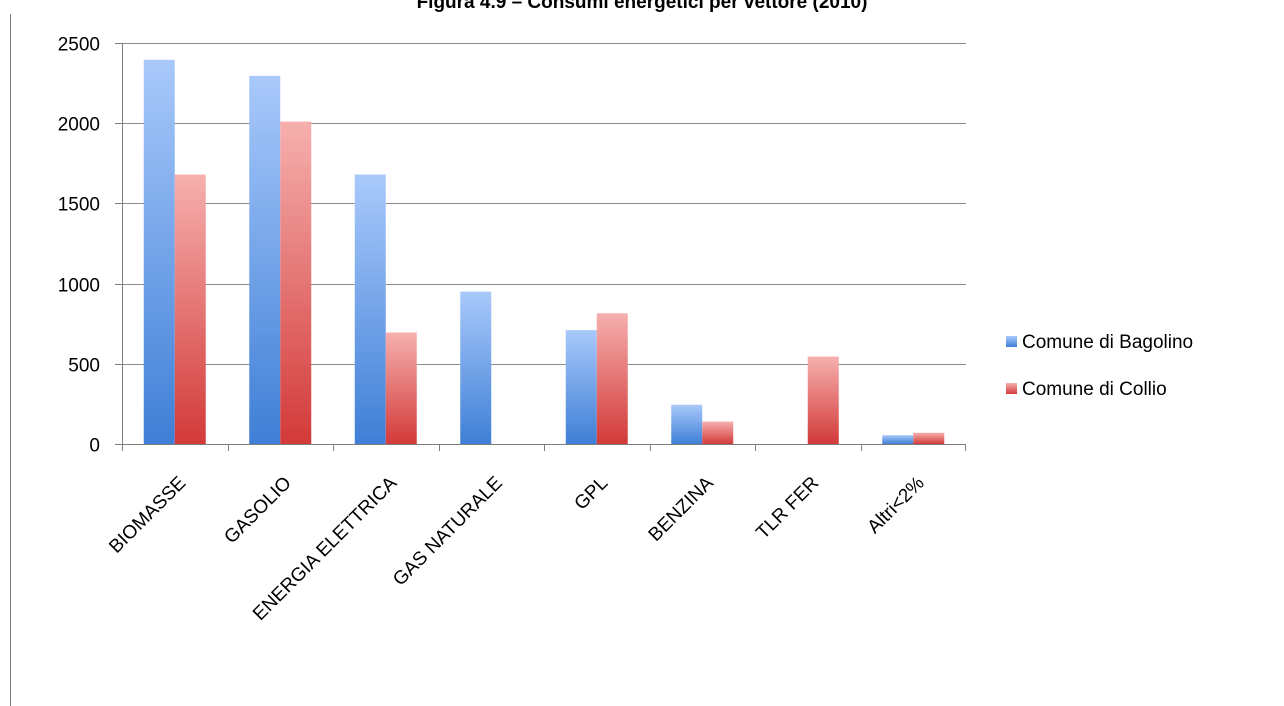  I want to click on legend-label-bagolino: Comune di Bagolino, so click(1107, 342).